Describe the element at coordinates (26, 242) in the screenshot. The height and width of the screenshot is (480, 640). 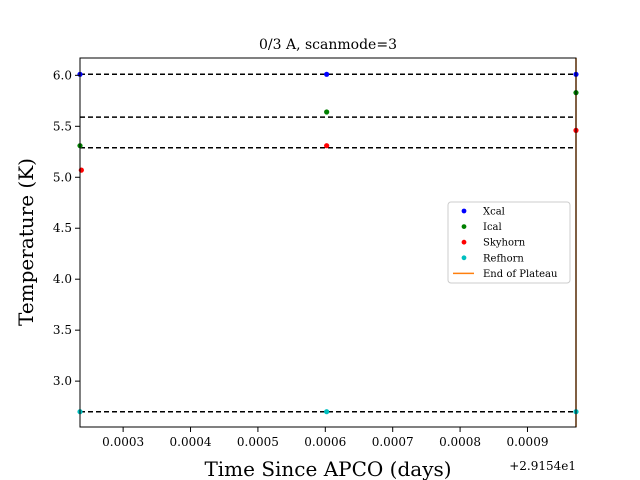
I see `y-axis-label: Temperature (K)` at that location.